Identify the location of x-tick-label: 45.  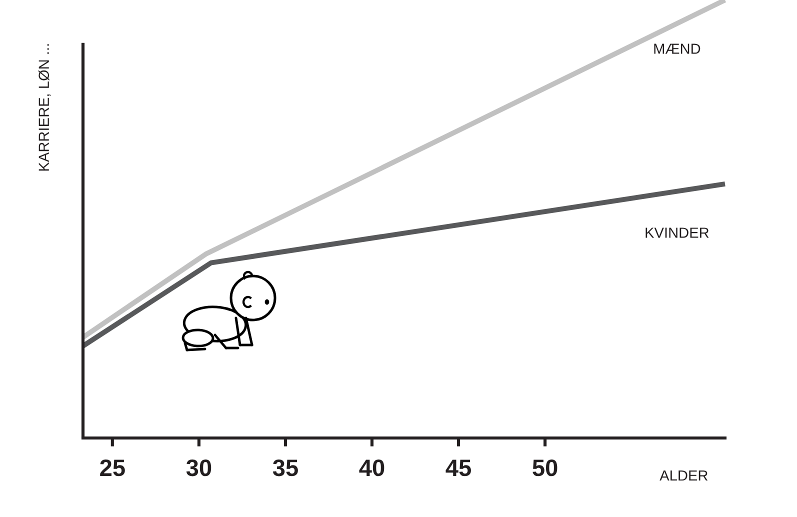
(458, 468).